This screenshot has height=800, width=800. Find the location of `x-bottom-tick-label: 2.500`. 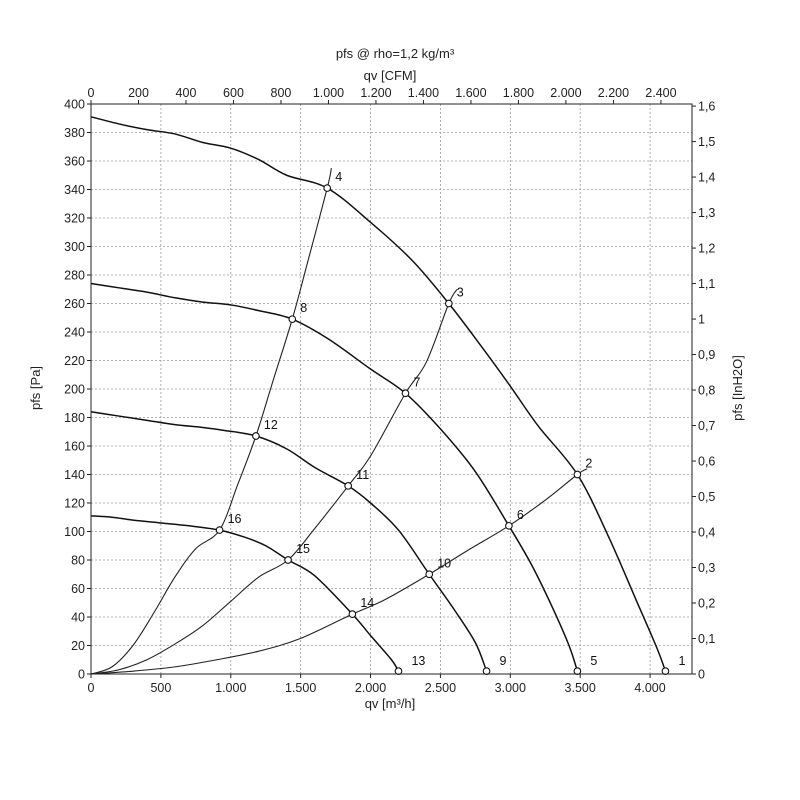

x-bottom-tick-label: 2.500 is located at coordinates (440, 688).